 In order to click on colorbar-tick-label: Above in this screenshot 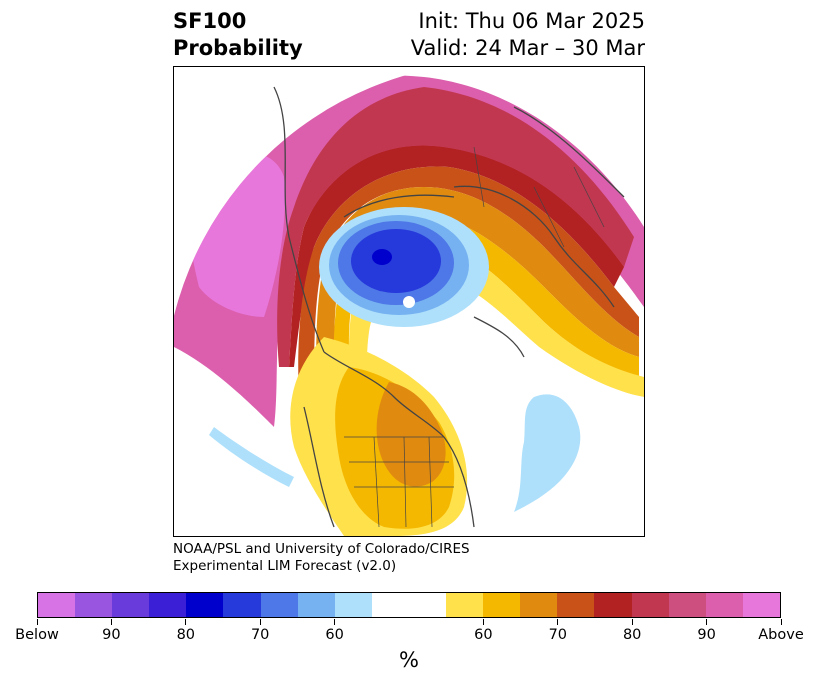, I will do `click(781, 635)`.